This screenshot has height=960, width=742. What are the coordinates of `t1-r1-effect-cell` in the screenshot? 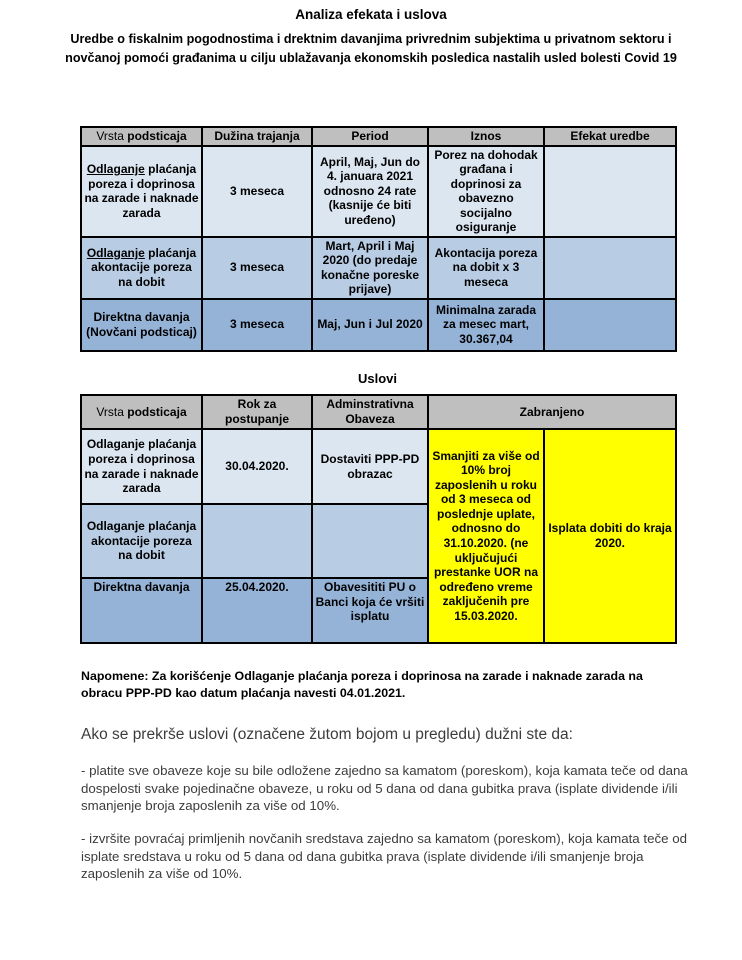 It's located at (610, 191).